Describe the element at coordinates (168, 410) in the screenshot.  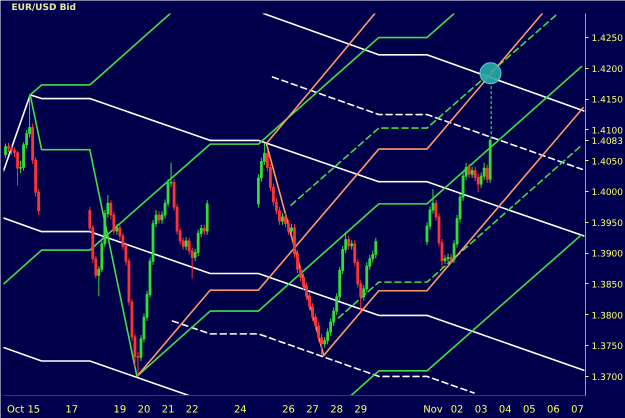
I see `x-tick-label: 21` at that location.